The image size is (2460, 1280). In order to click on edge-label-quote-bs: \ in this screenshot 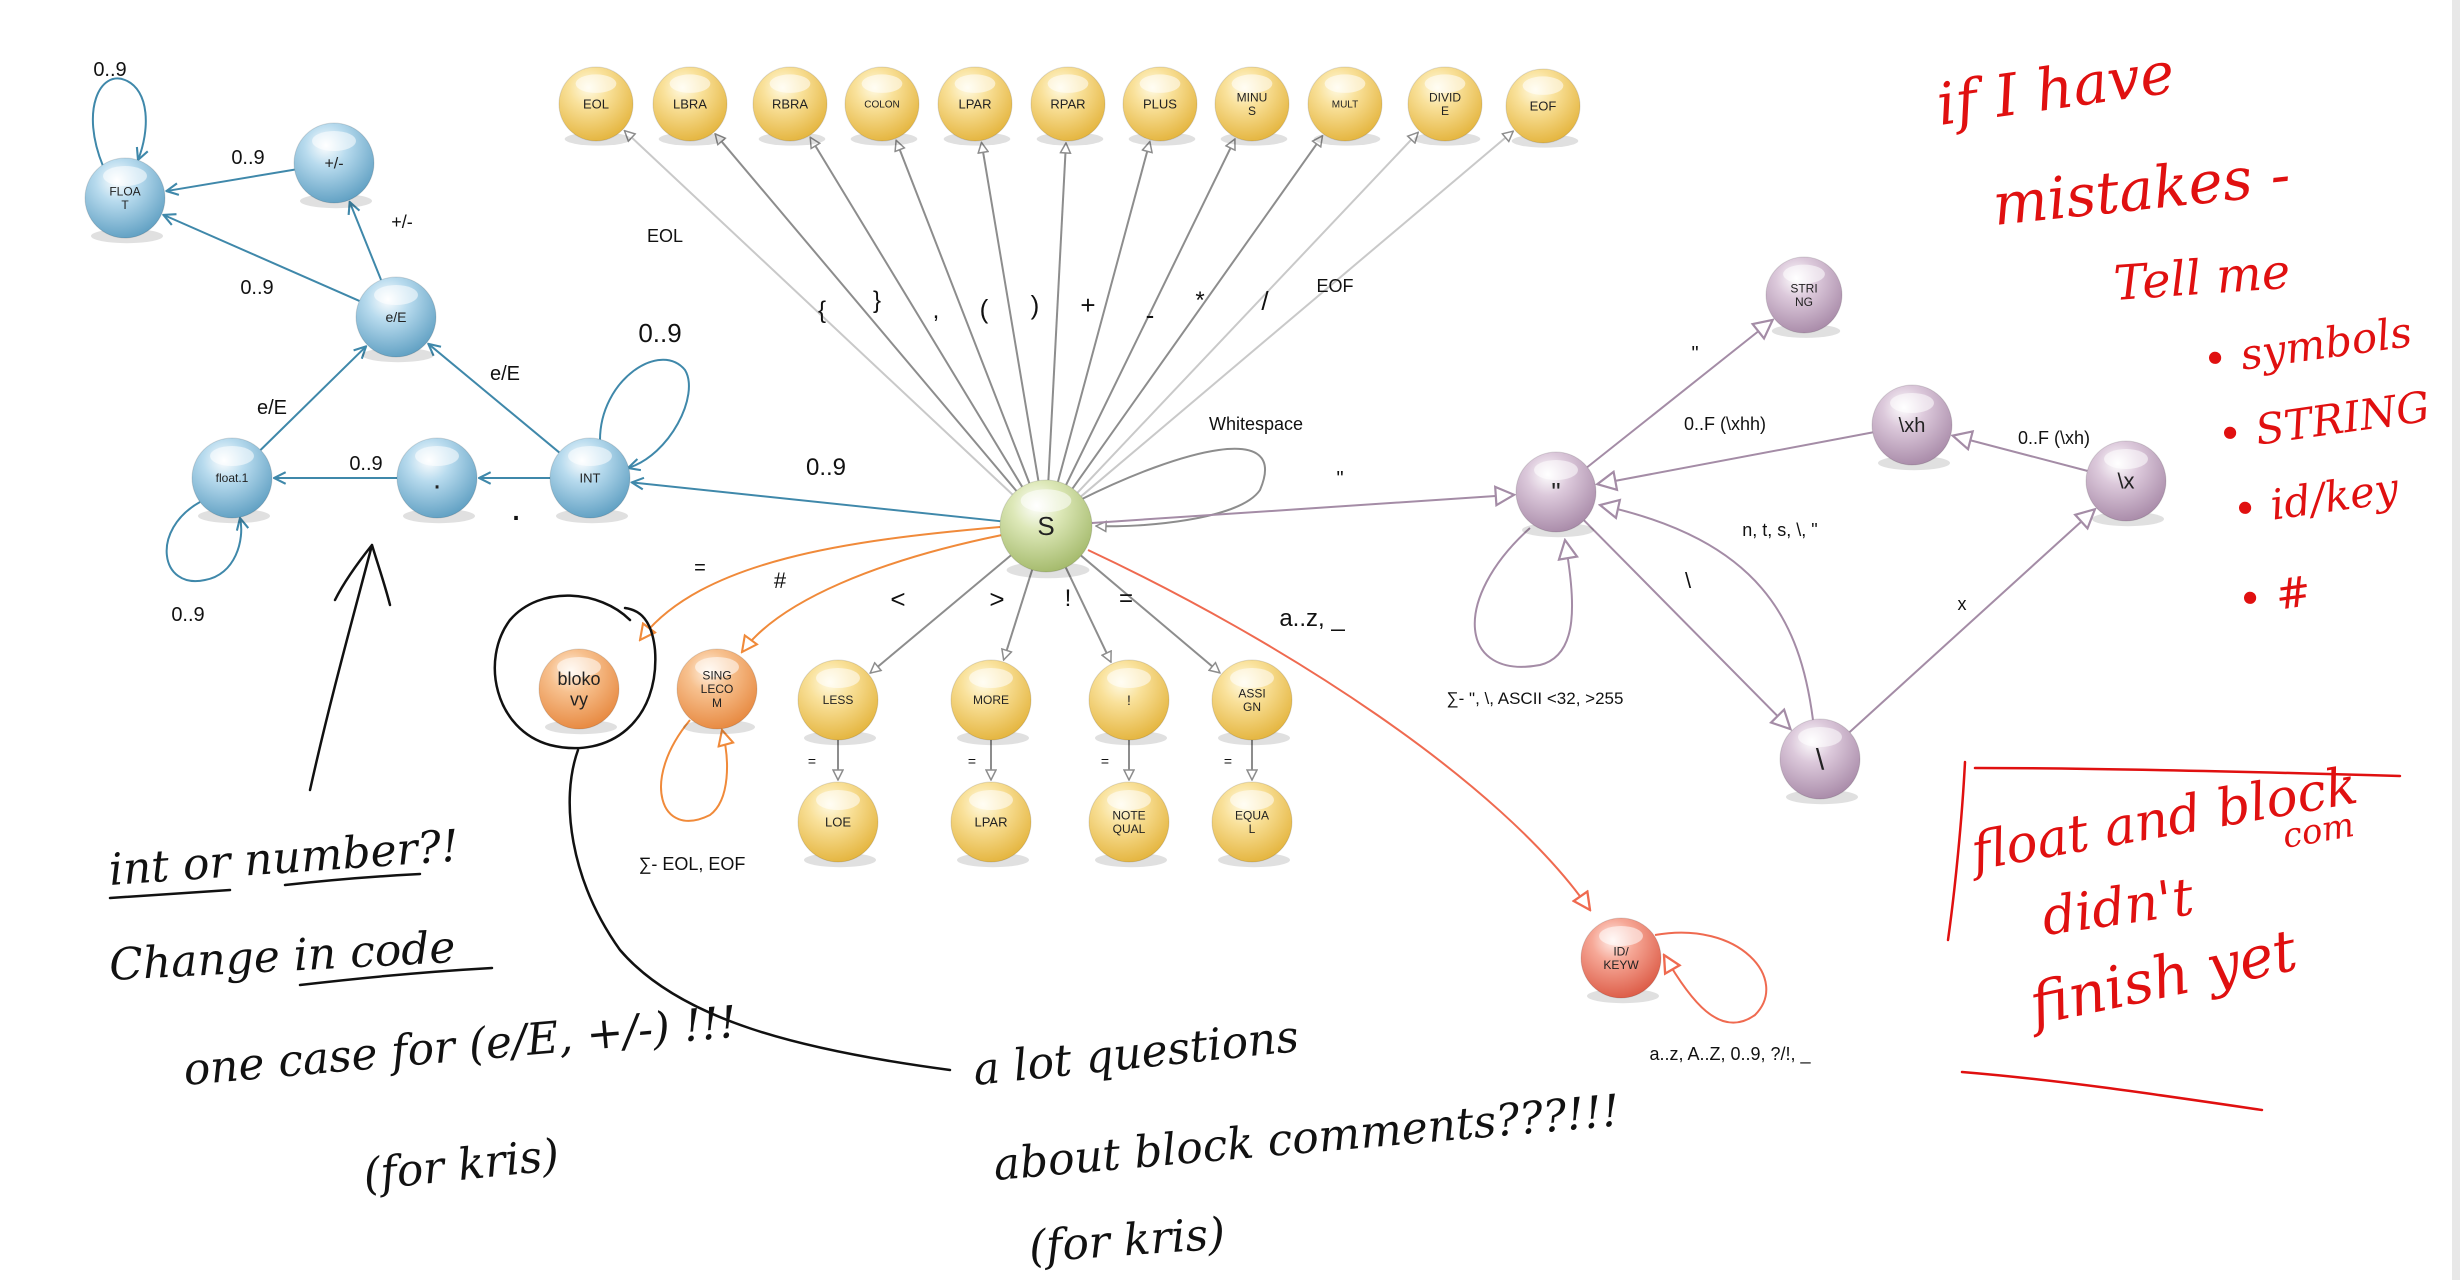, I will do `click(1688, 580)`.